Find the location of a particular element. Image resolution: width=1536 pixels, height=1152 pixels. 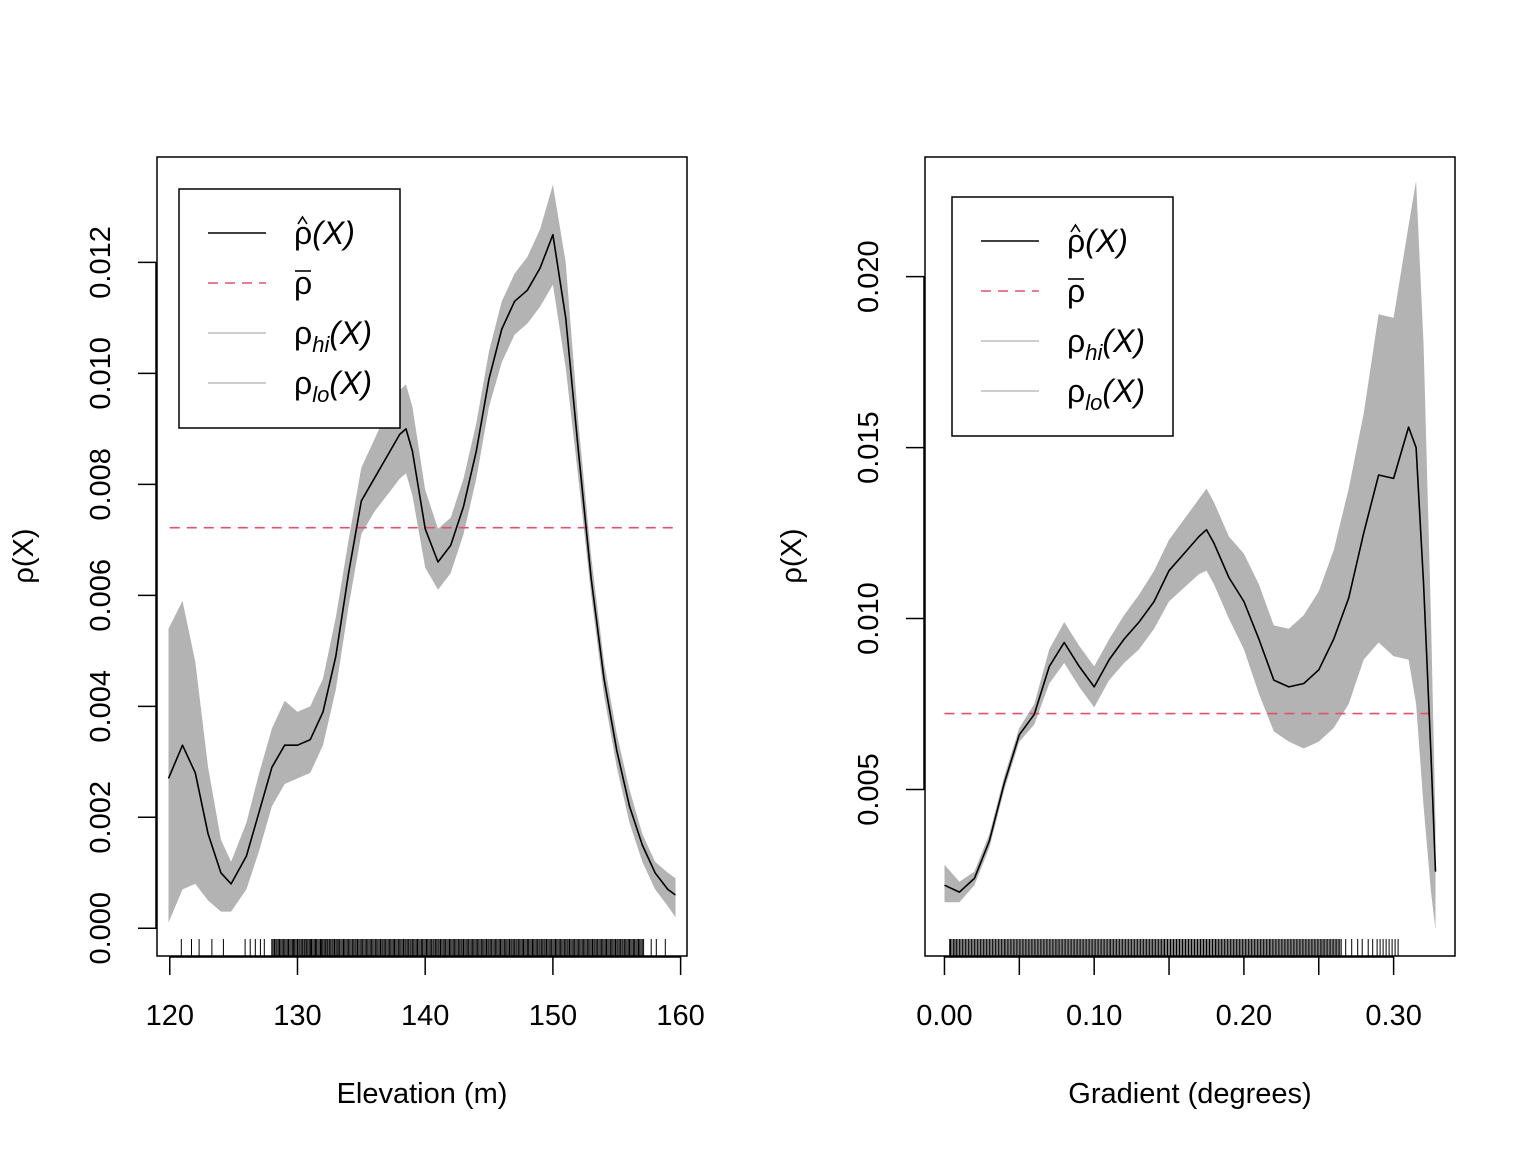

y-tick-label: 0.005 is located at coordinates (869, 789).